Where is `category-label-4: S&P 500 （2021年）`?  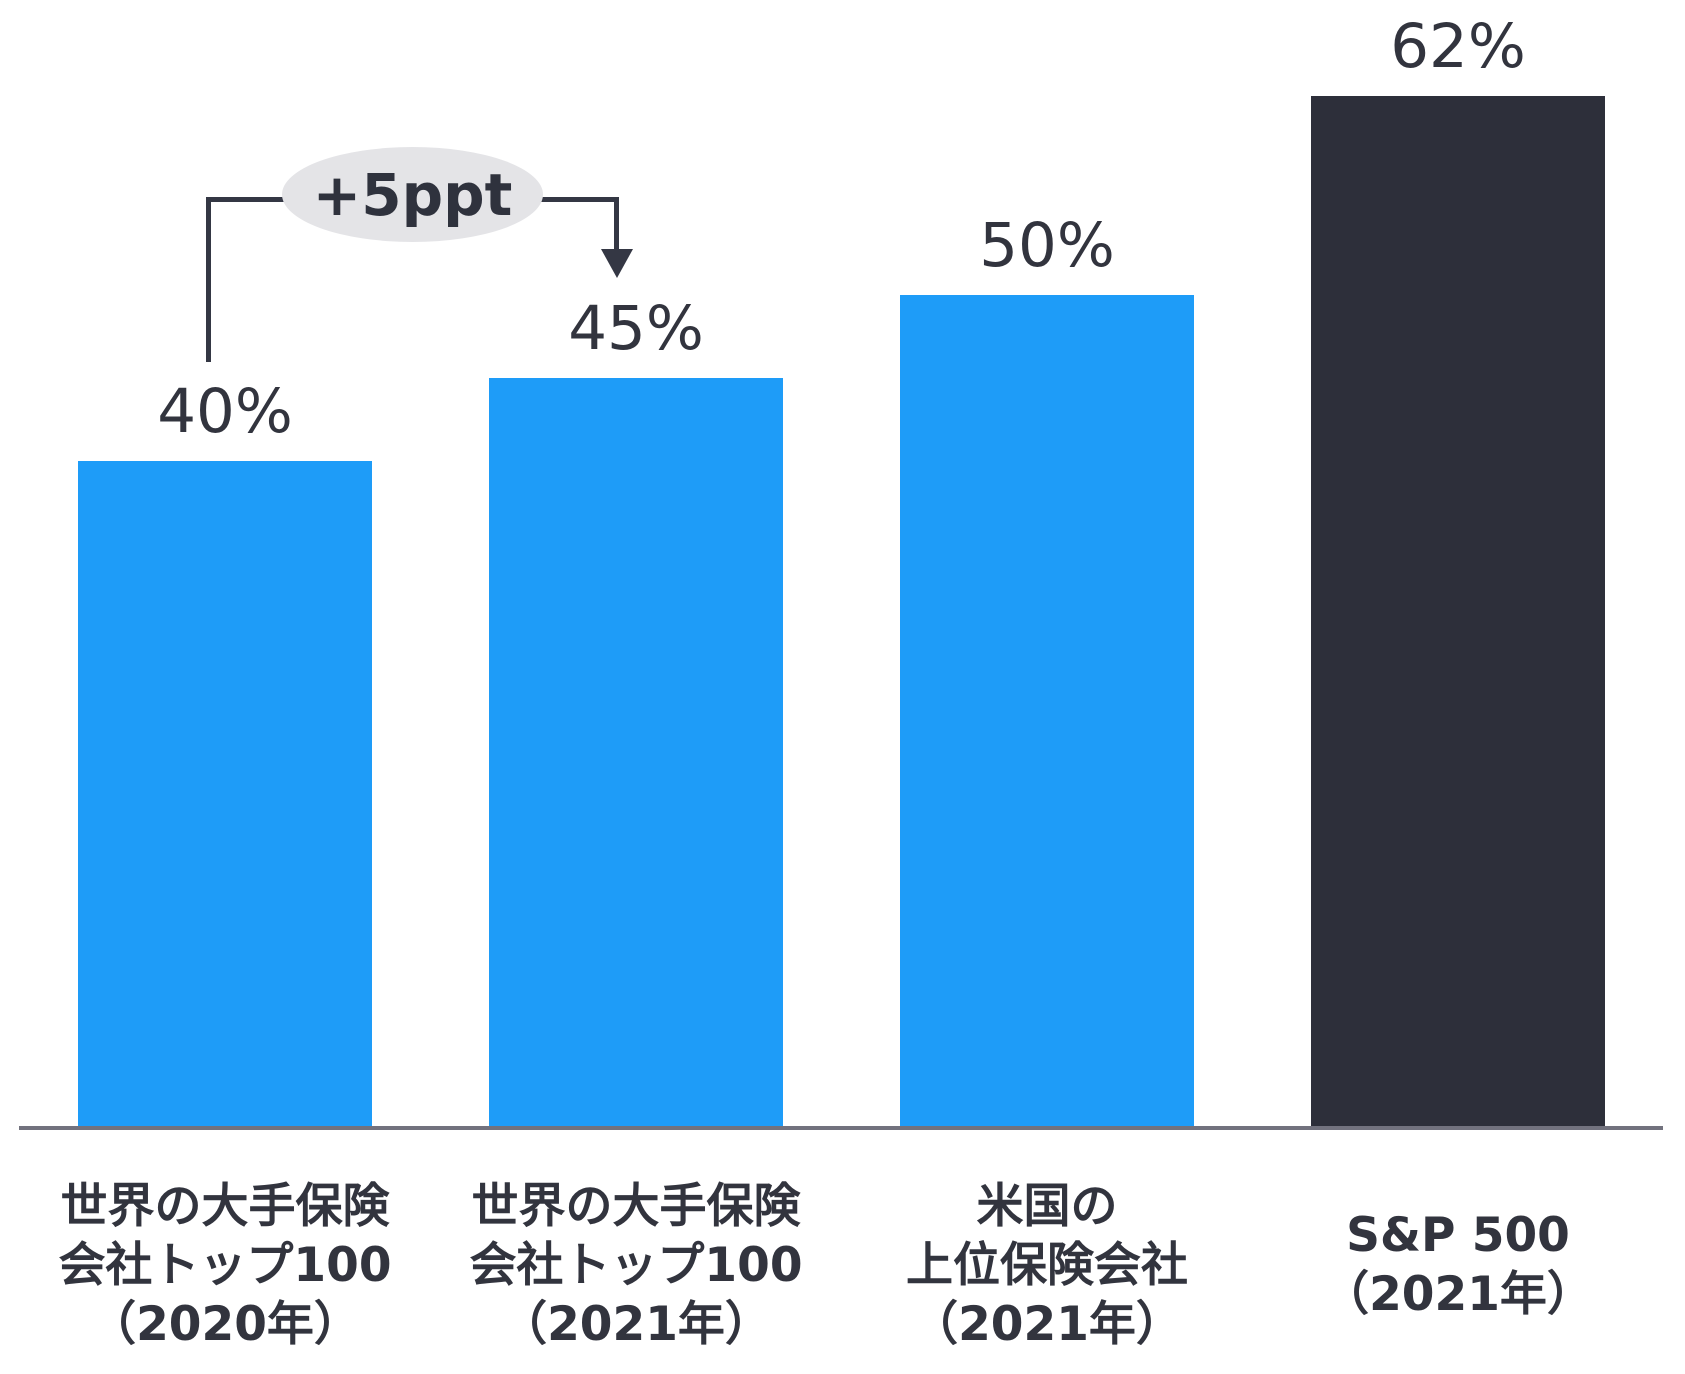 category-label-4: S&P 500 （2021年） is located at coordinates (1458, 1265).